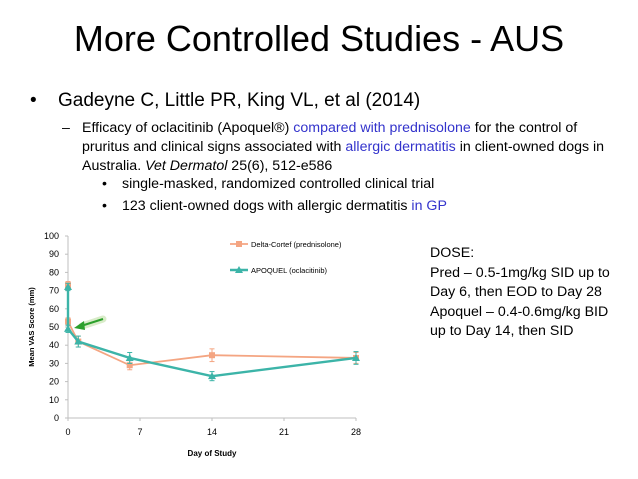  What do you see at coordinates (520, 272) in the screenshot?
I see `dose-line: Pred – 0.5-1mg/kg SID up to` at bounding box center [520, 272].